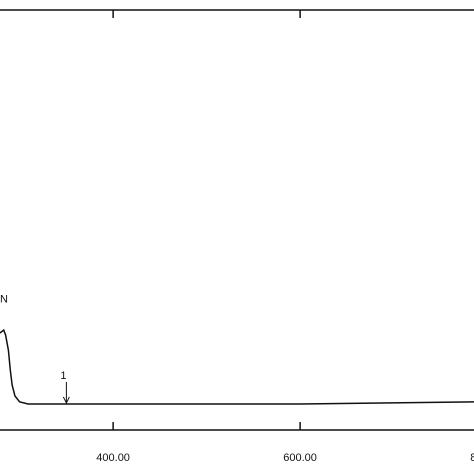 The width and height of the screenshot is (474, 474). Describe the element at coordinates (113, 458) in the screenshot. I see `x-tick-label: 400.00` at that location.